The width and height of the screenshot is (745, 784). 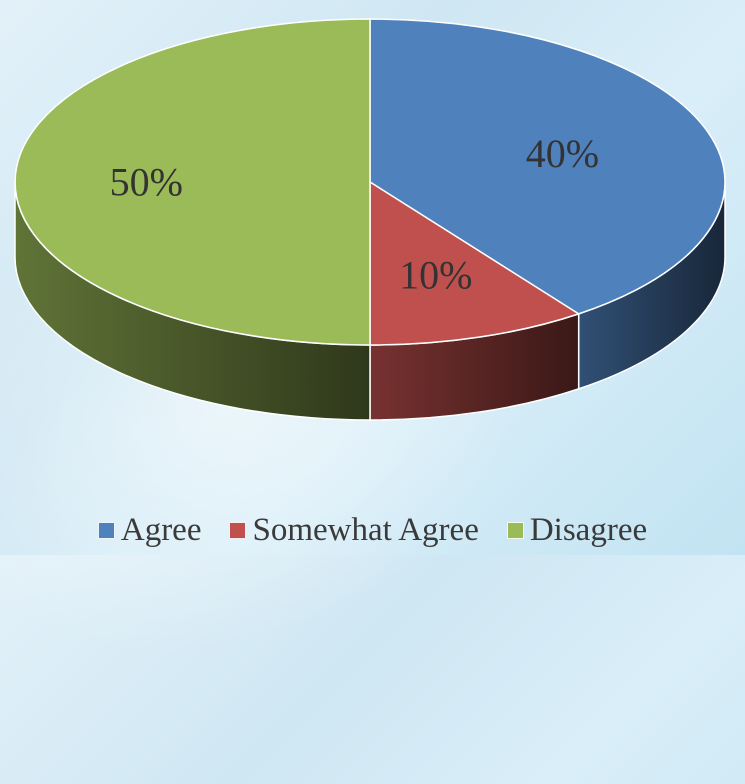 What do you see at coordinates (106, 530) in the screenshot?
I see `legend-swatch-agree` at bounding box center [106, 530].